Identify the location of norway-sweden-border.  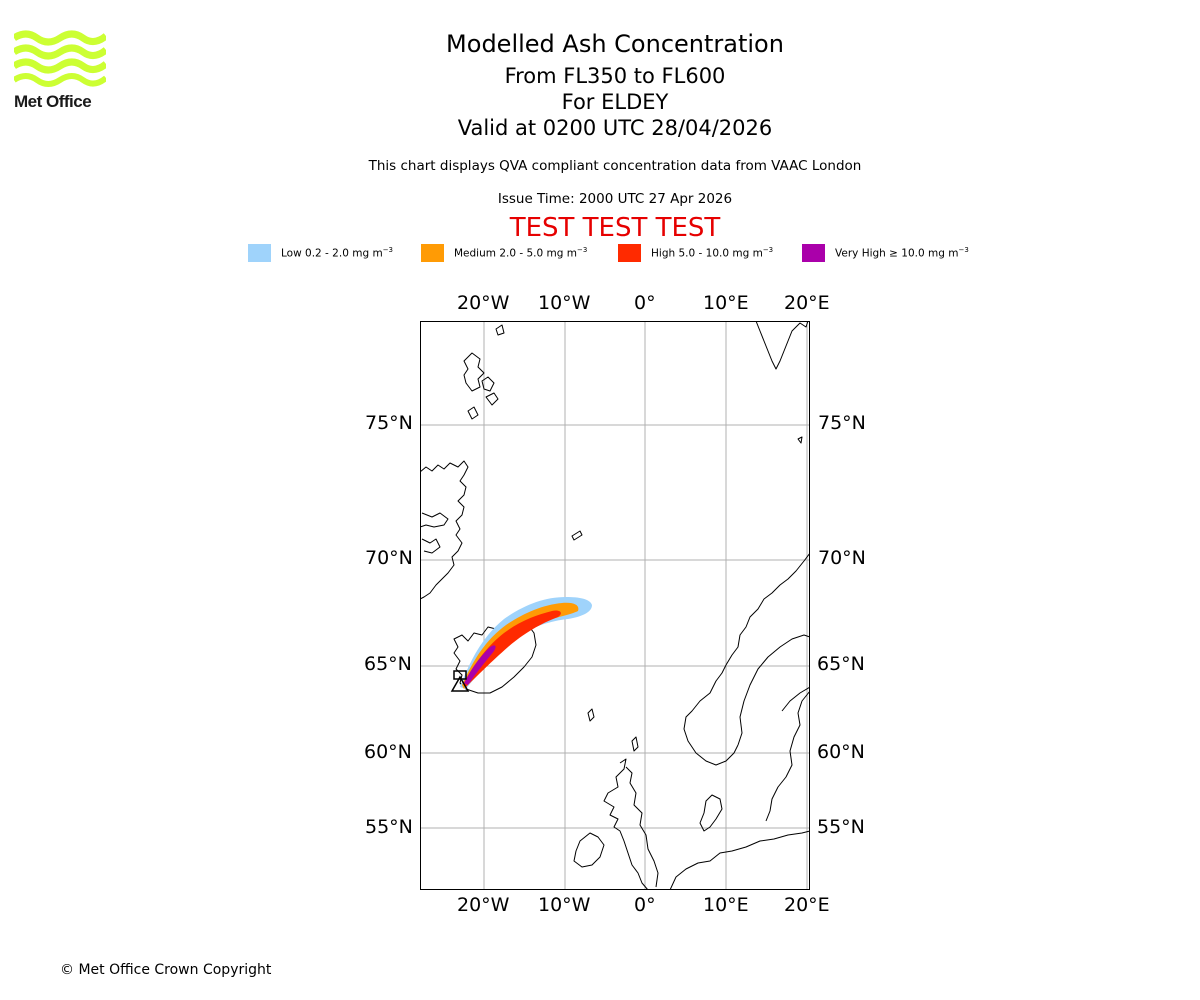
(773, 690).